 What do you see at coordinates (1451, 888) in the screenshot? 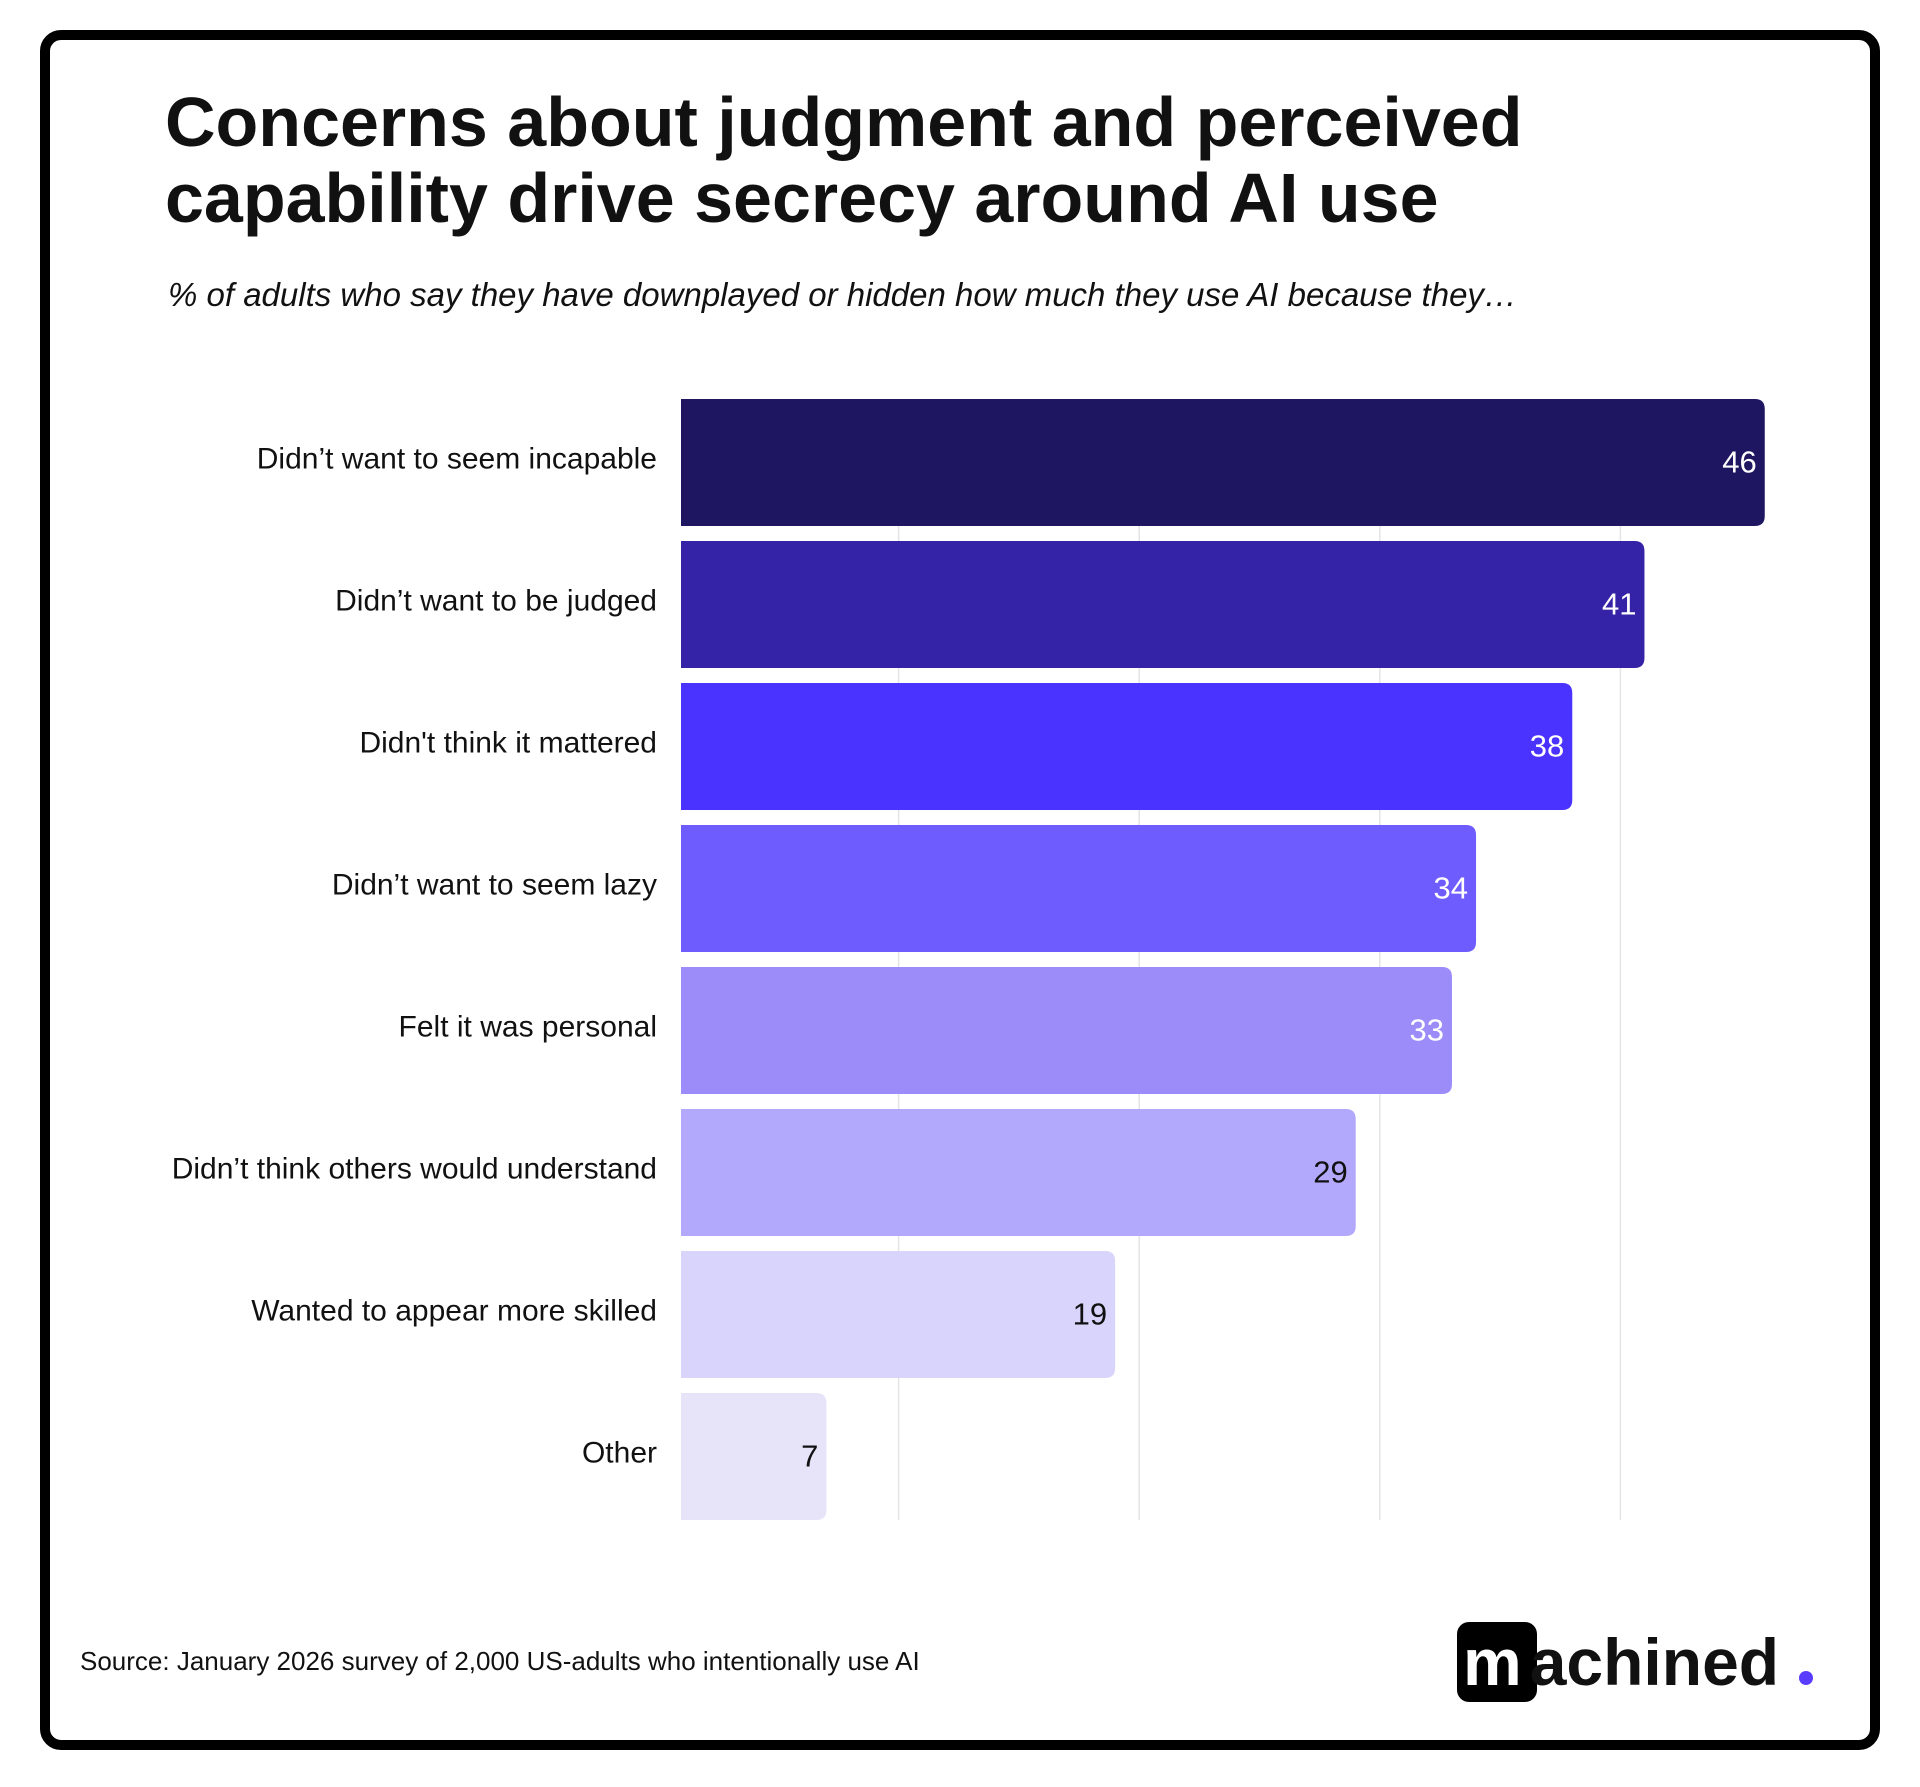
I see `value-label: 34` at bounding box center [1451, 888].